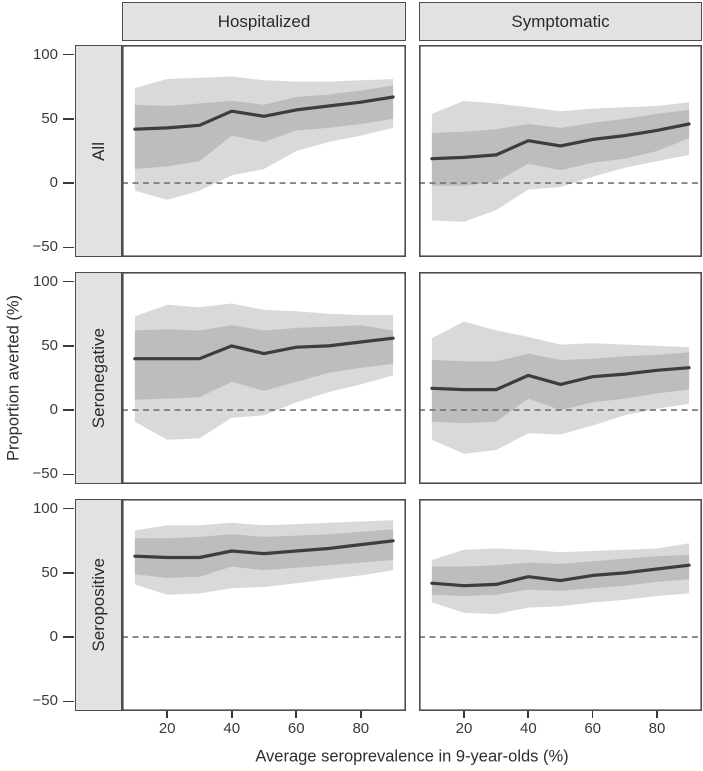 This screenshot has width=703, height=771. I want to click on facet-row-label: All, so click(98, 151).